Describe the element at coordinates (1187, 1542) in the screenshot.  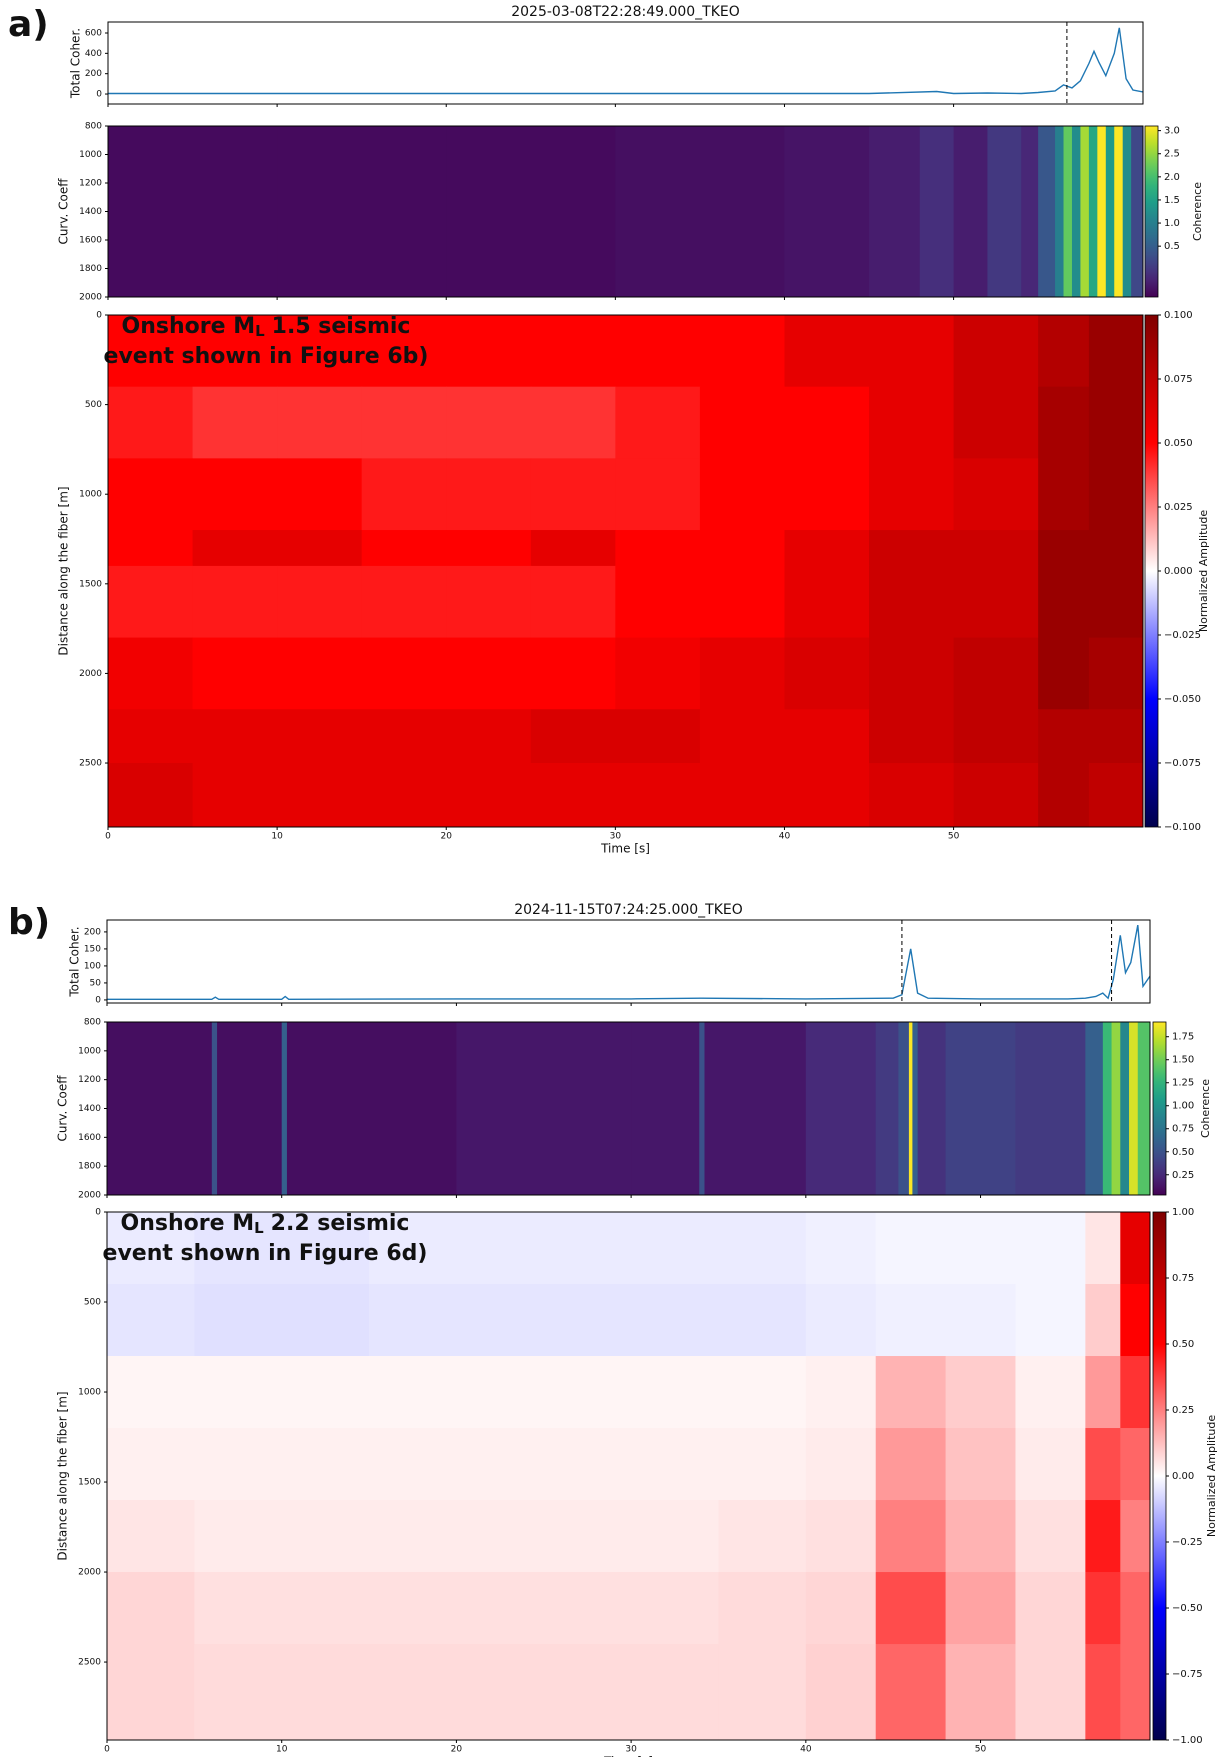
I see `colorbar-tick-label: −0.25` at that location.